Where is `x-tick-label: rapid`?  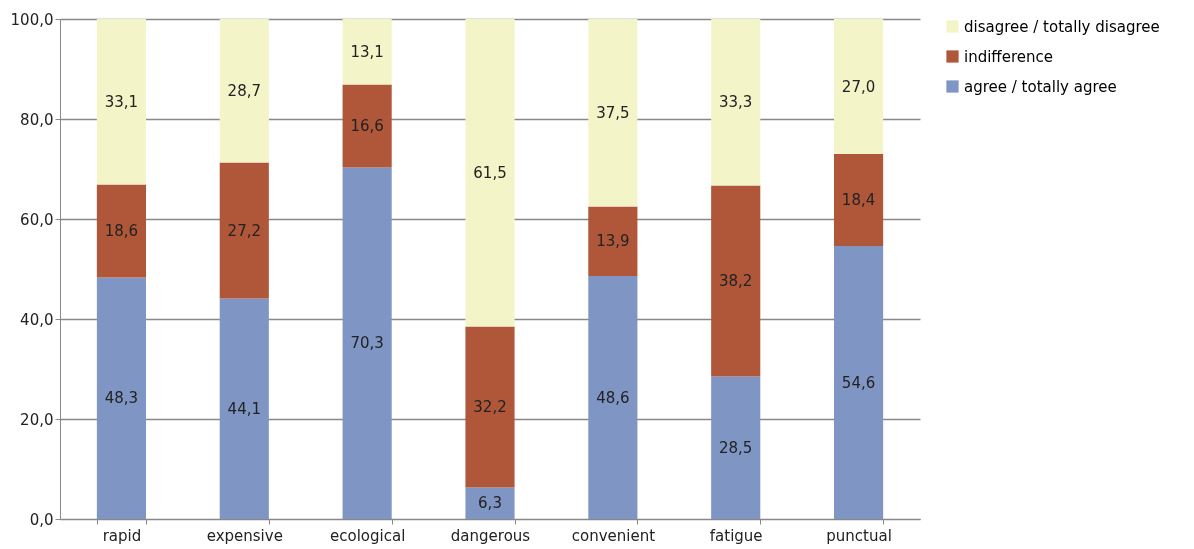
x-tick-label: rapid is located at coordinates (122, 535).